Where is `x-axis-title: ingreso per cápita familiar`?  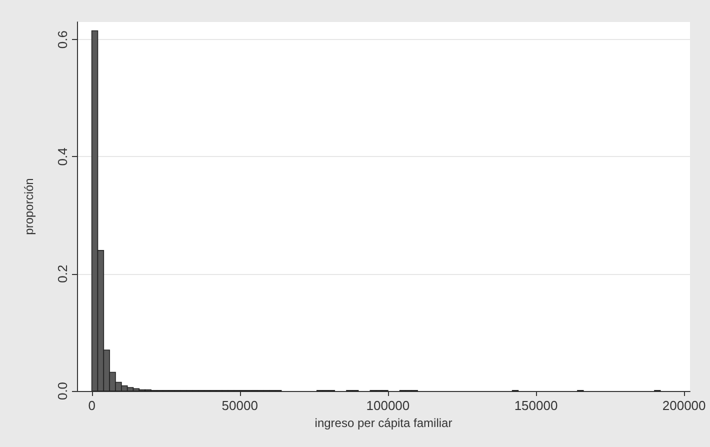
x-axis-title: ingreso per cápita familiar is located at coordinates (383, 423).